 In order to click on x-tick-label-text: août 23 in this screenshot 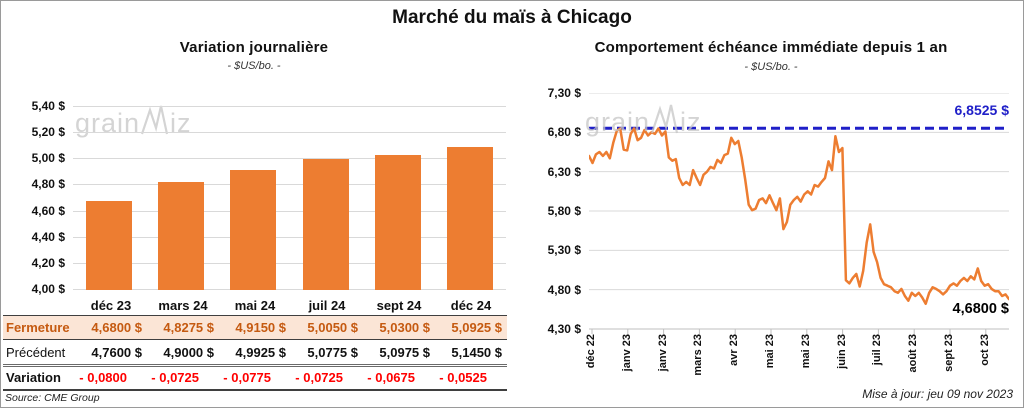, I will do `click(913, 353)`.